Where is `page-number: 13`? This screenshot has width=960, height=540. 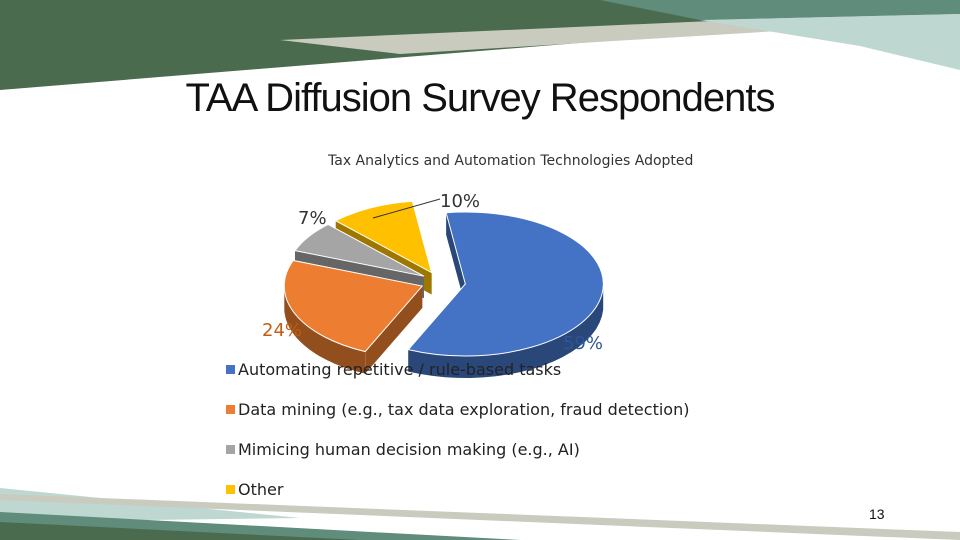 page-number: 13 is located at coordinates (877, 514).